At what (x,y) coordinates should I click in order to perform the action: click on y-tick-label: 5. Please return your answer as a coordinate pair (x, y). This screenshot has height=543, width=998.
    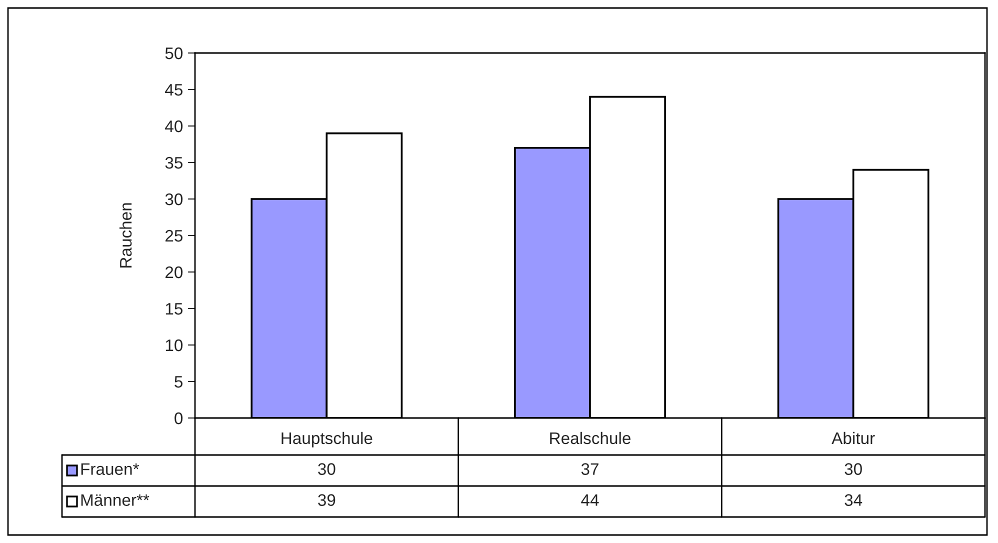
    Looking at the image, I should click on (178, 382).